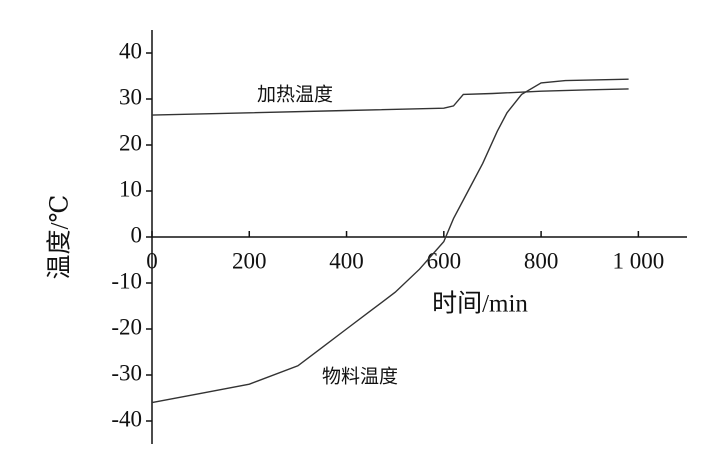  Describe the element at coordinates (130, 142) in the screenshot. I see `y-tick-label: 20` at that location.